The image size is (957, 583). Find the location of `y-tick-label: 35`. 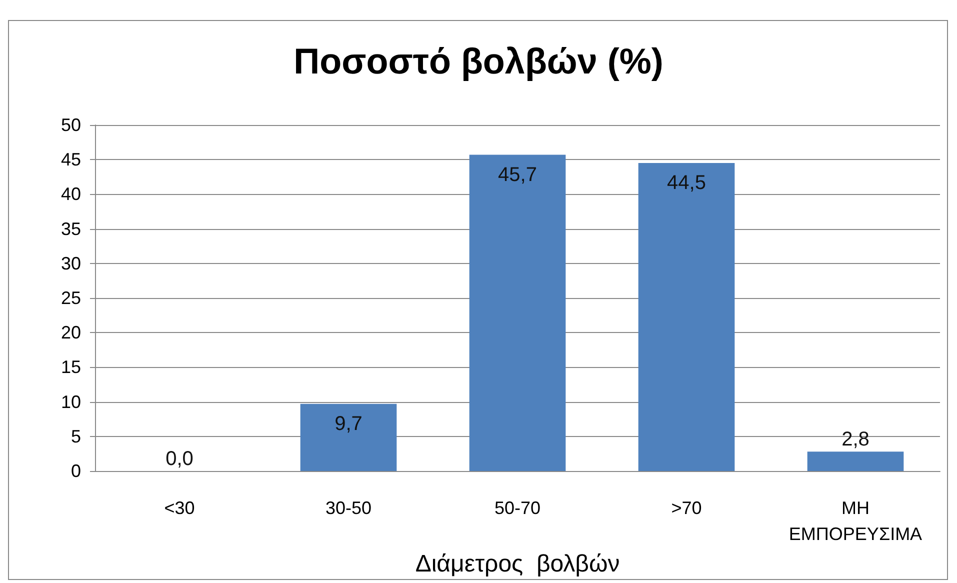

y-tick-label: 35 is located at coordinates (70, 228).